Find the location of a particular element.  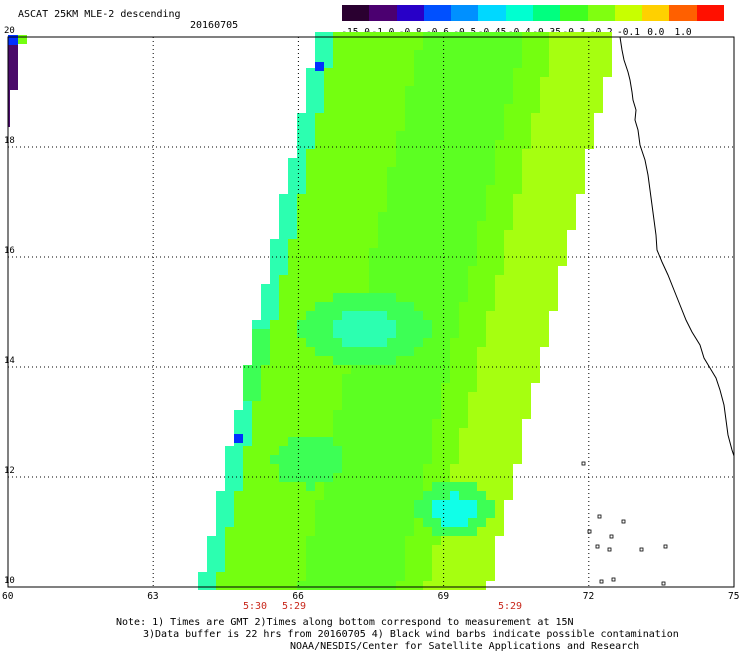

colorbar-segment is located at coordinates (492, 13).